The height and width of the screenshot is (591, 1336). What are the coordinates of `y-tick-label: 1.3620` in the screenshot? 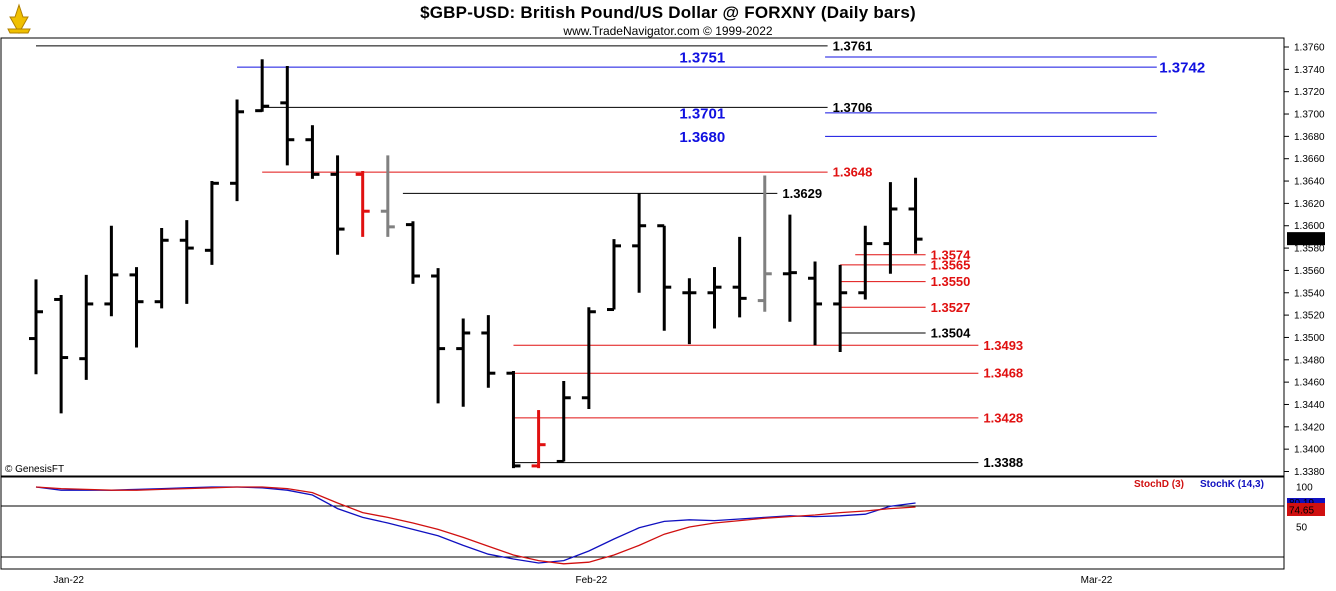 It's located at (1309, 204).